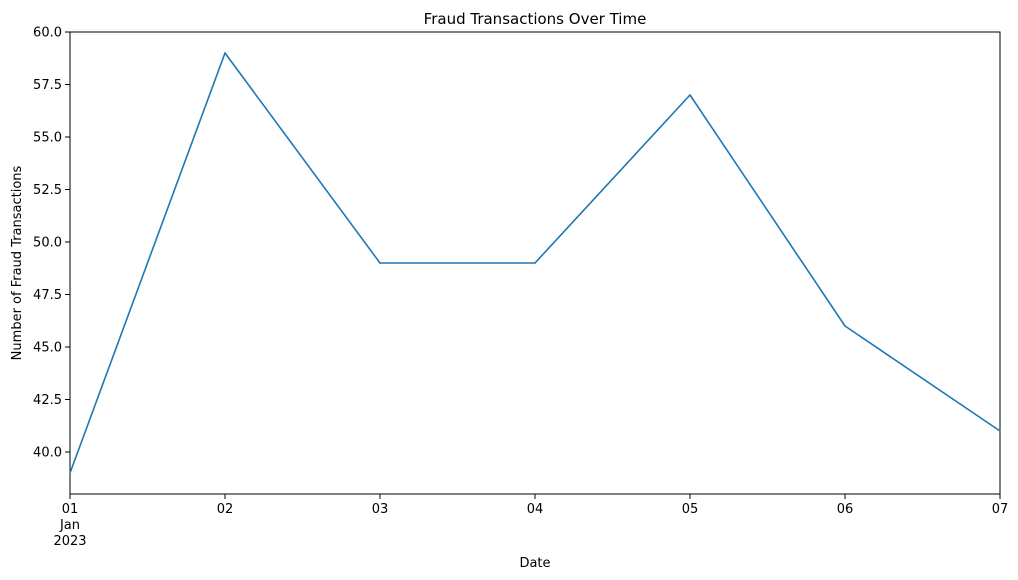 Image resolution: width=1018 pixels, height=580 pixels. I want to click on x-secondary-label: Jan, so click(69, 525).